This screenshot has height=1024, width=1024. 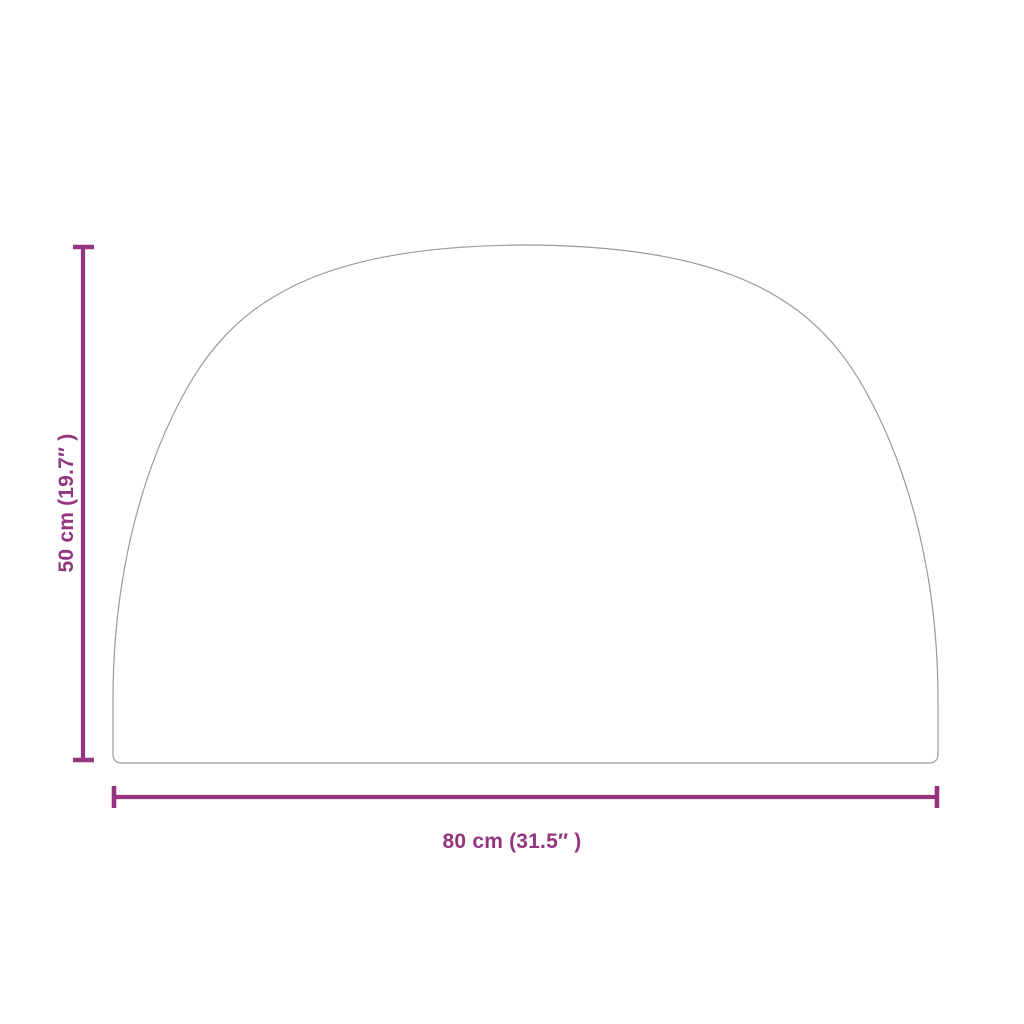 I want to click on width-dimension-label: 80 cm (31.5″ ), so click(x=512, y=841).